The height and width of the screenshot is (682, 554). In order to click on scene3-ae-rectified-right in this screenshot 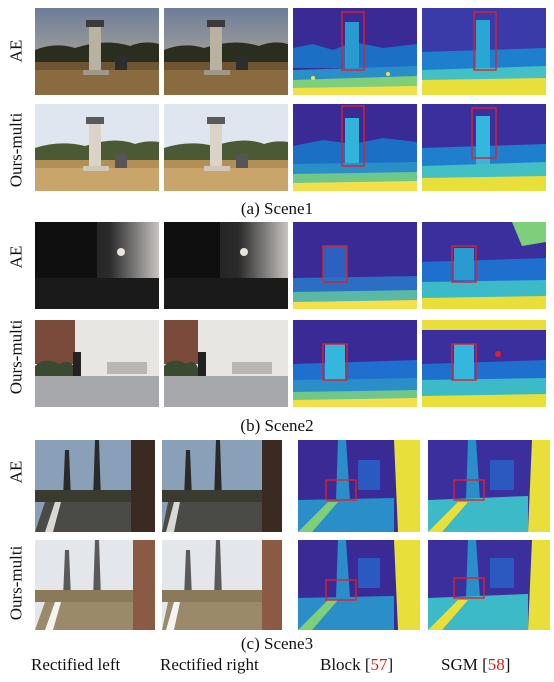, I will do `click(222, 486)`.